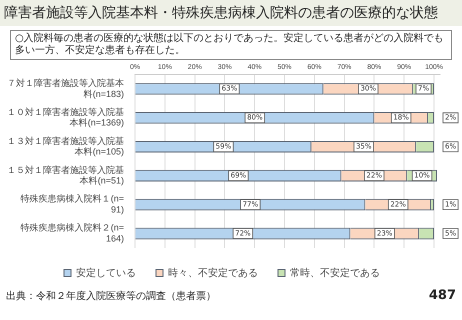 Image resolution: width=462 pixels, height=320 pixels. What do you see at coordinates (442, 295) in the screenshot?
I see `text: 487` at bounding box center [442, 295].